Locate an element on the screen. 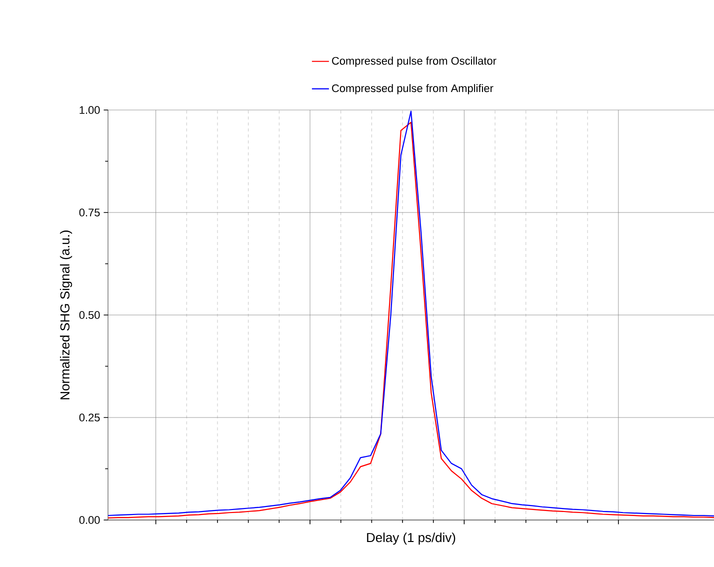 The image size is (714, 567). x-axis-title: Delay (1 ps/div) is located at coordinates (411, 538).